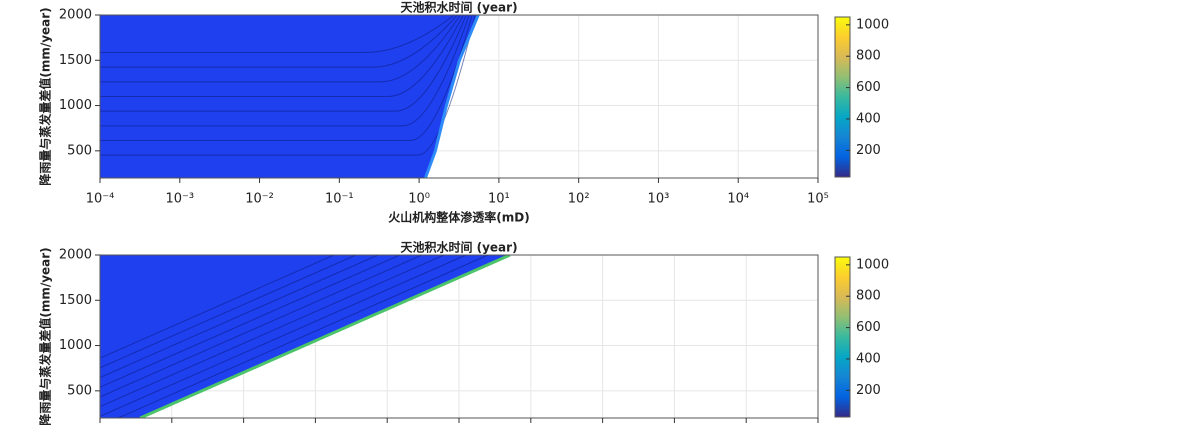  I want to click on x-tick-label: 10³, so click(659, 199).